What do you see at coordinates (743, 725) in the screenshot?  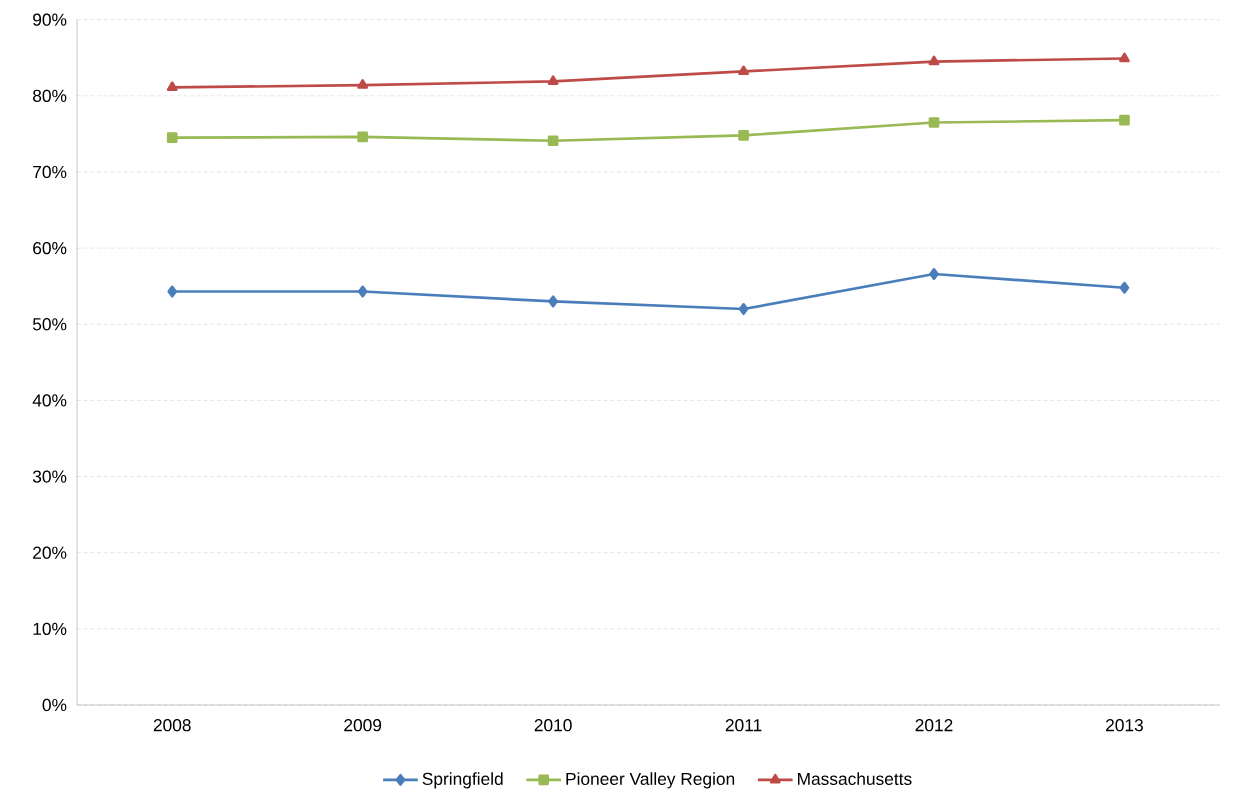 I see `x-tick-label: 2011` at bounding box center [743, 725].